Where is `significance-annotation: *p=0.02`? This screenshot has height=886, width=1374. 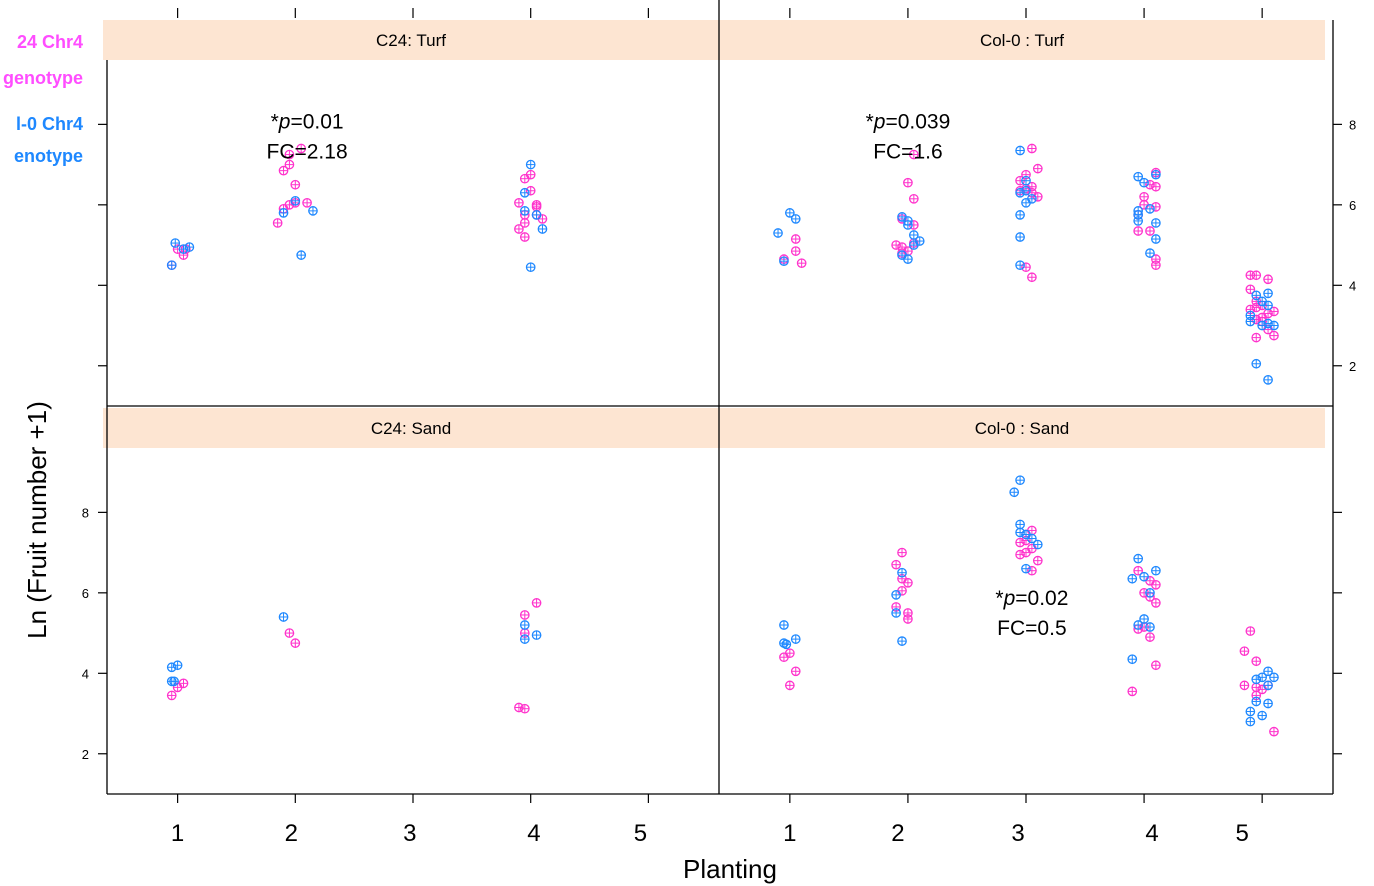 significance-annotation: *p=0.02 is located at coordinates (1031, 598).